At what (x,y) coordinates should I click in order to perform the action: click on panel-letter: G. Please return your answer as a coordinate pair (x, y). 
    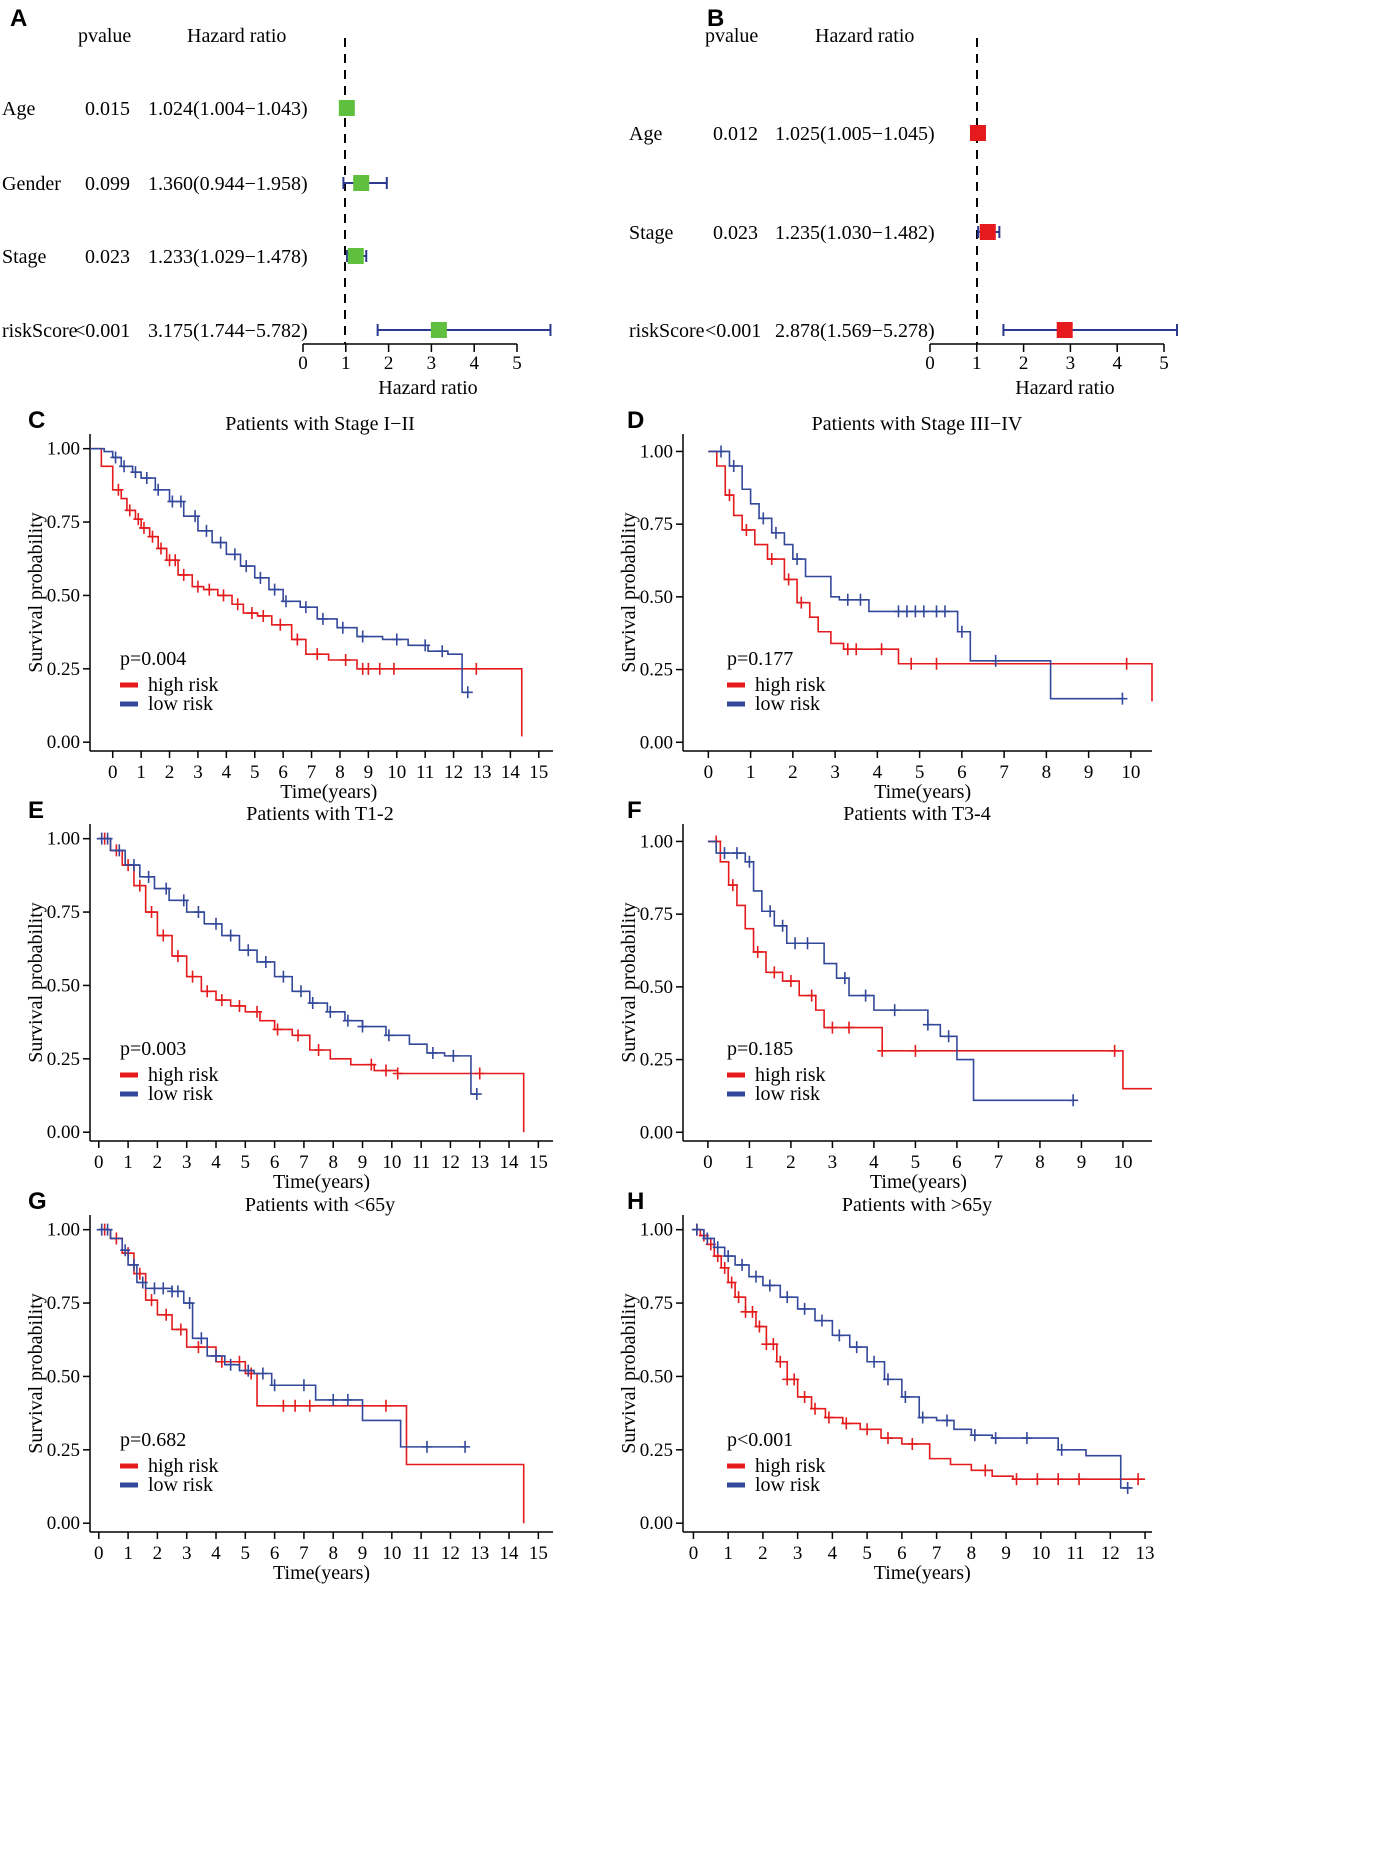
    Looking at the image, I should click on (37, 1201).